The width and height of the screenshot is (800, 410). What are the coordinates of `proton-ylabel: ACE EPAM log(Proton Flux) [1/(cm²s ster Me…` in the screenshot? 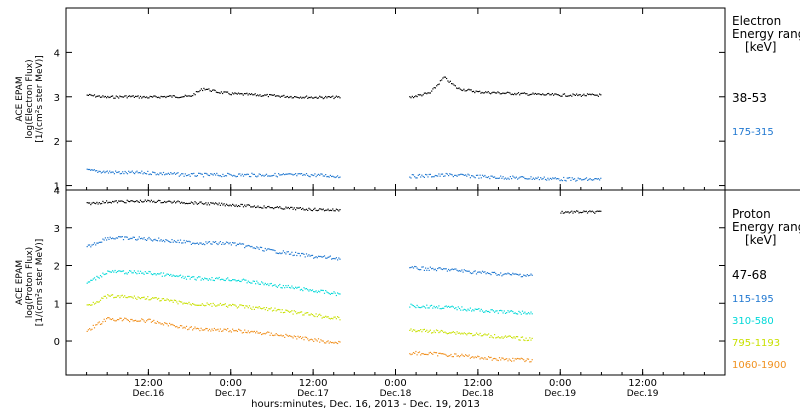 It's located at (30, 282).